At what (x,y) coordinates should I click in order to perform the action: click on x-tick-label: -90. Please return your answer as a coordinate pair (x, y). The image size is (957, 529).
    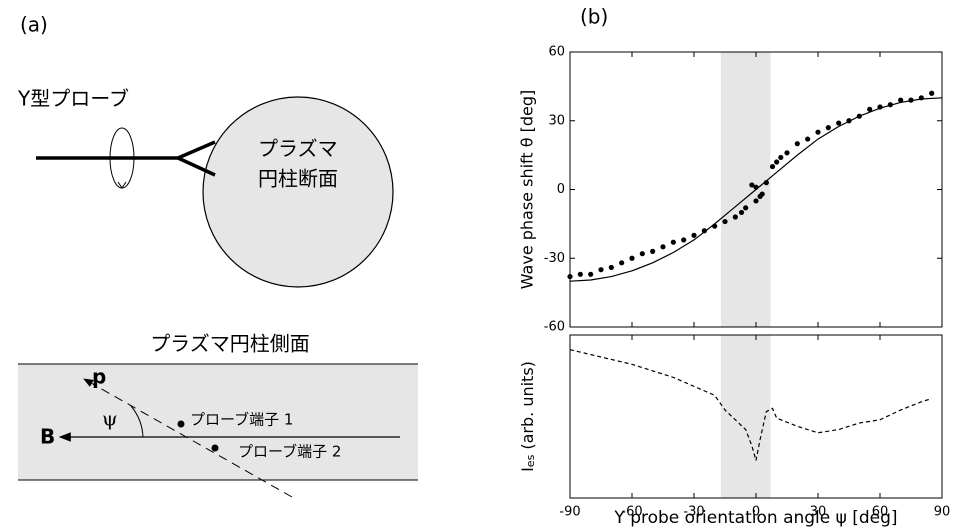
    Looking at the image, I should click on (569, 512).